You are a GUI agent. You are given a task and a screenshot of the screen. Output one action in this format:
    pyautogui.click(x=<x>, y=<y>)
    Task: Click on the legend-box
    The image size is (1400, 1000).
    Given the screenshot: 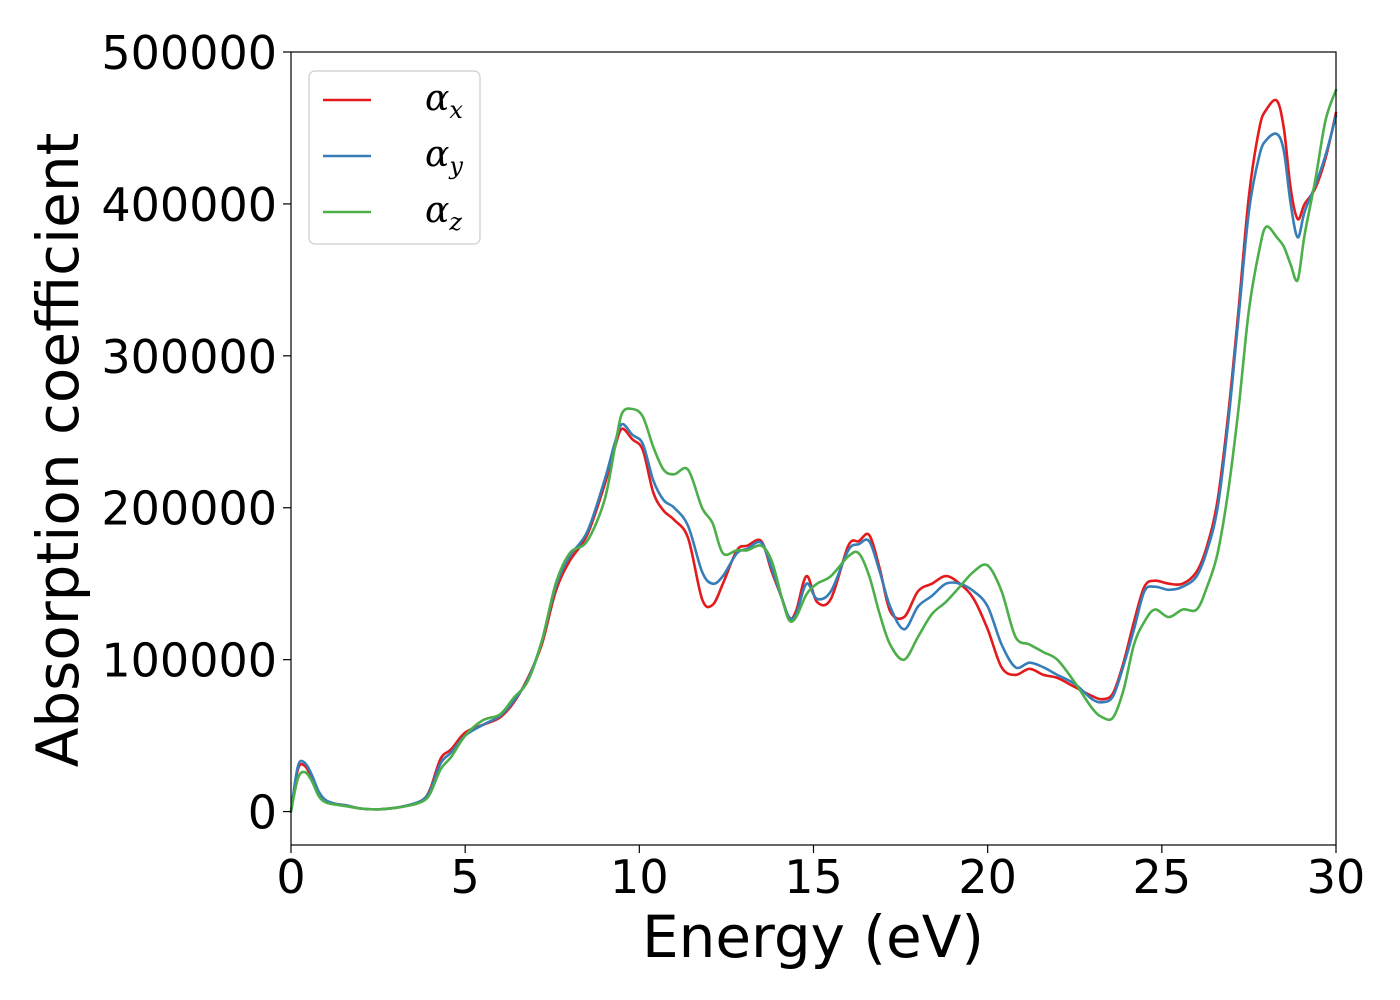 What is the action you would take?
    pyautogui.click(x=394, y=157)
    